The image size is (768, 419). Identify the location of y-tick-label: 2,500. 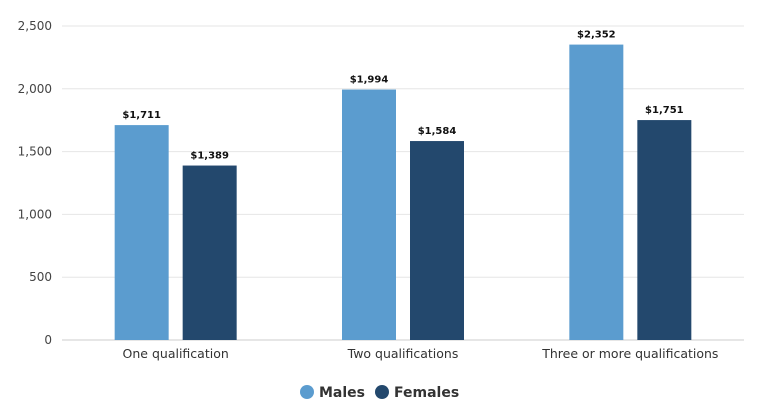
(35, 26).